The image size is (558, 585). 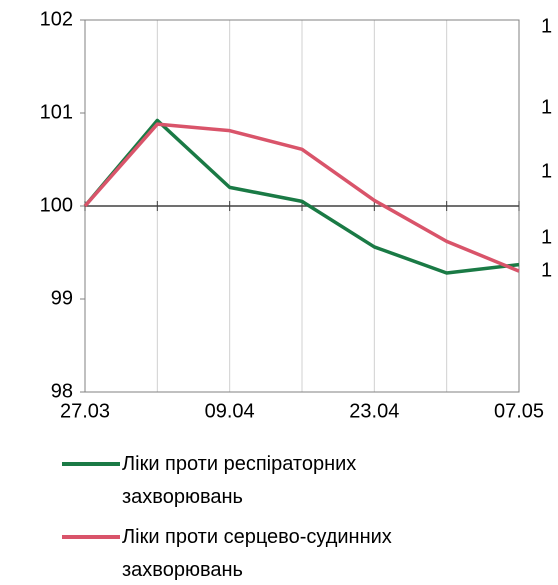 What do you see at coordinates (62, 391) in the screenshot?
I see `y-tick-label: 98` at bounding box center [62, 391].